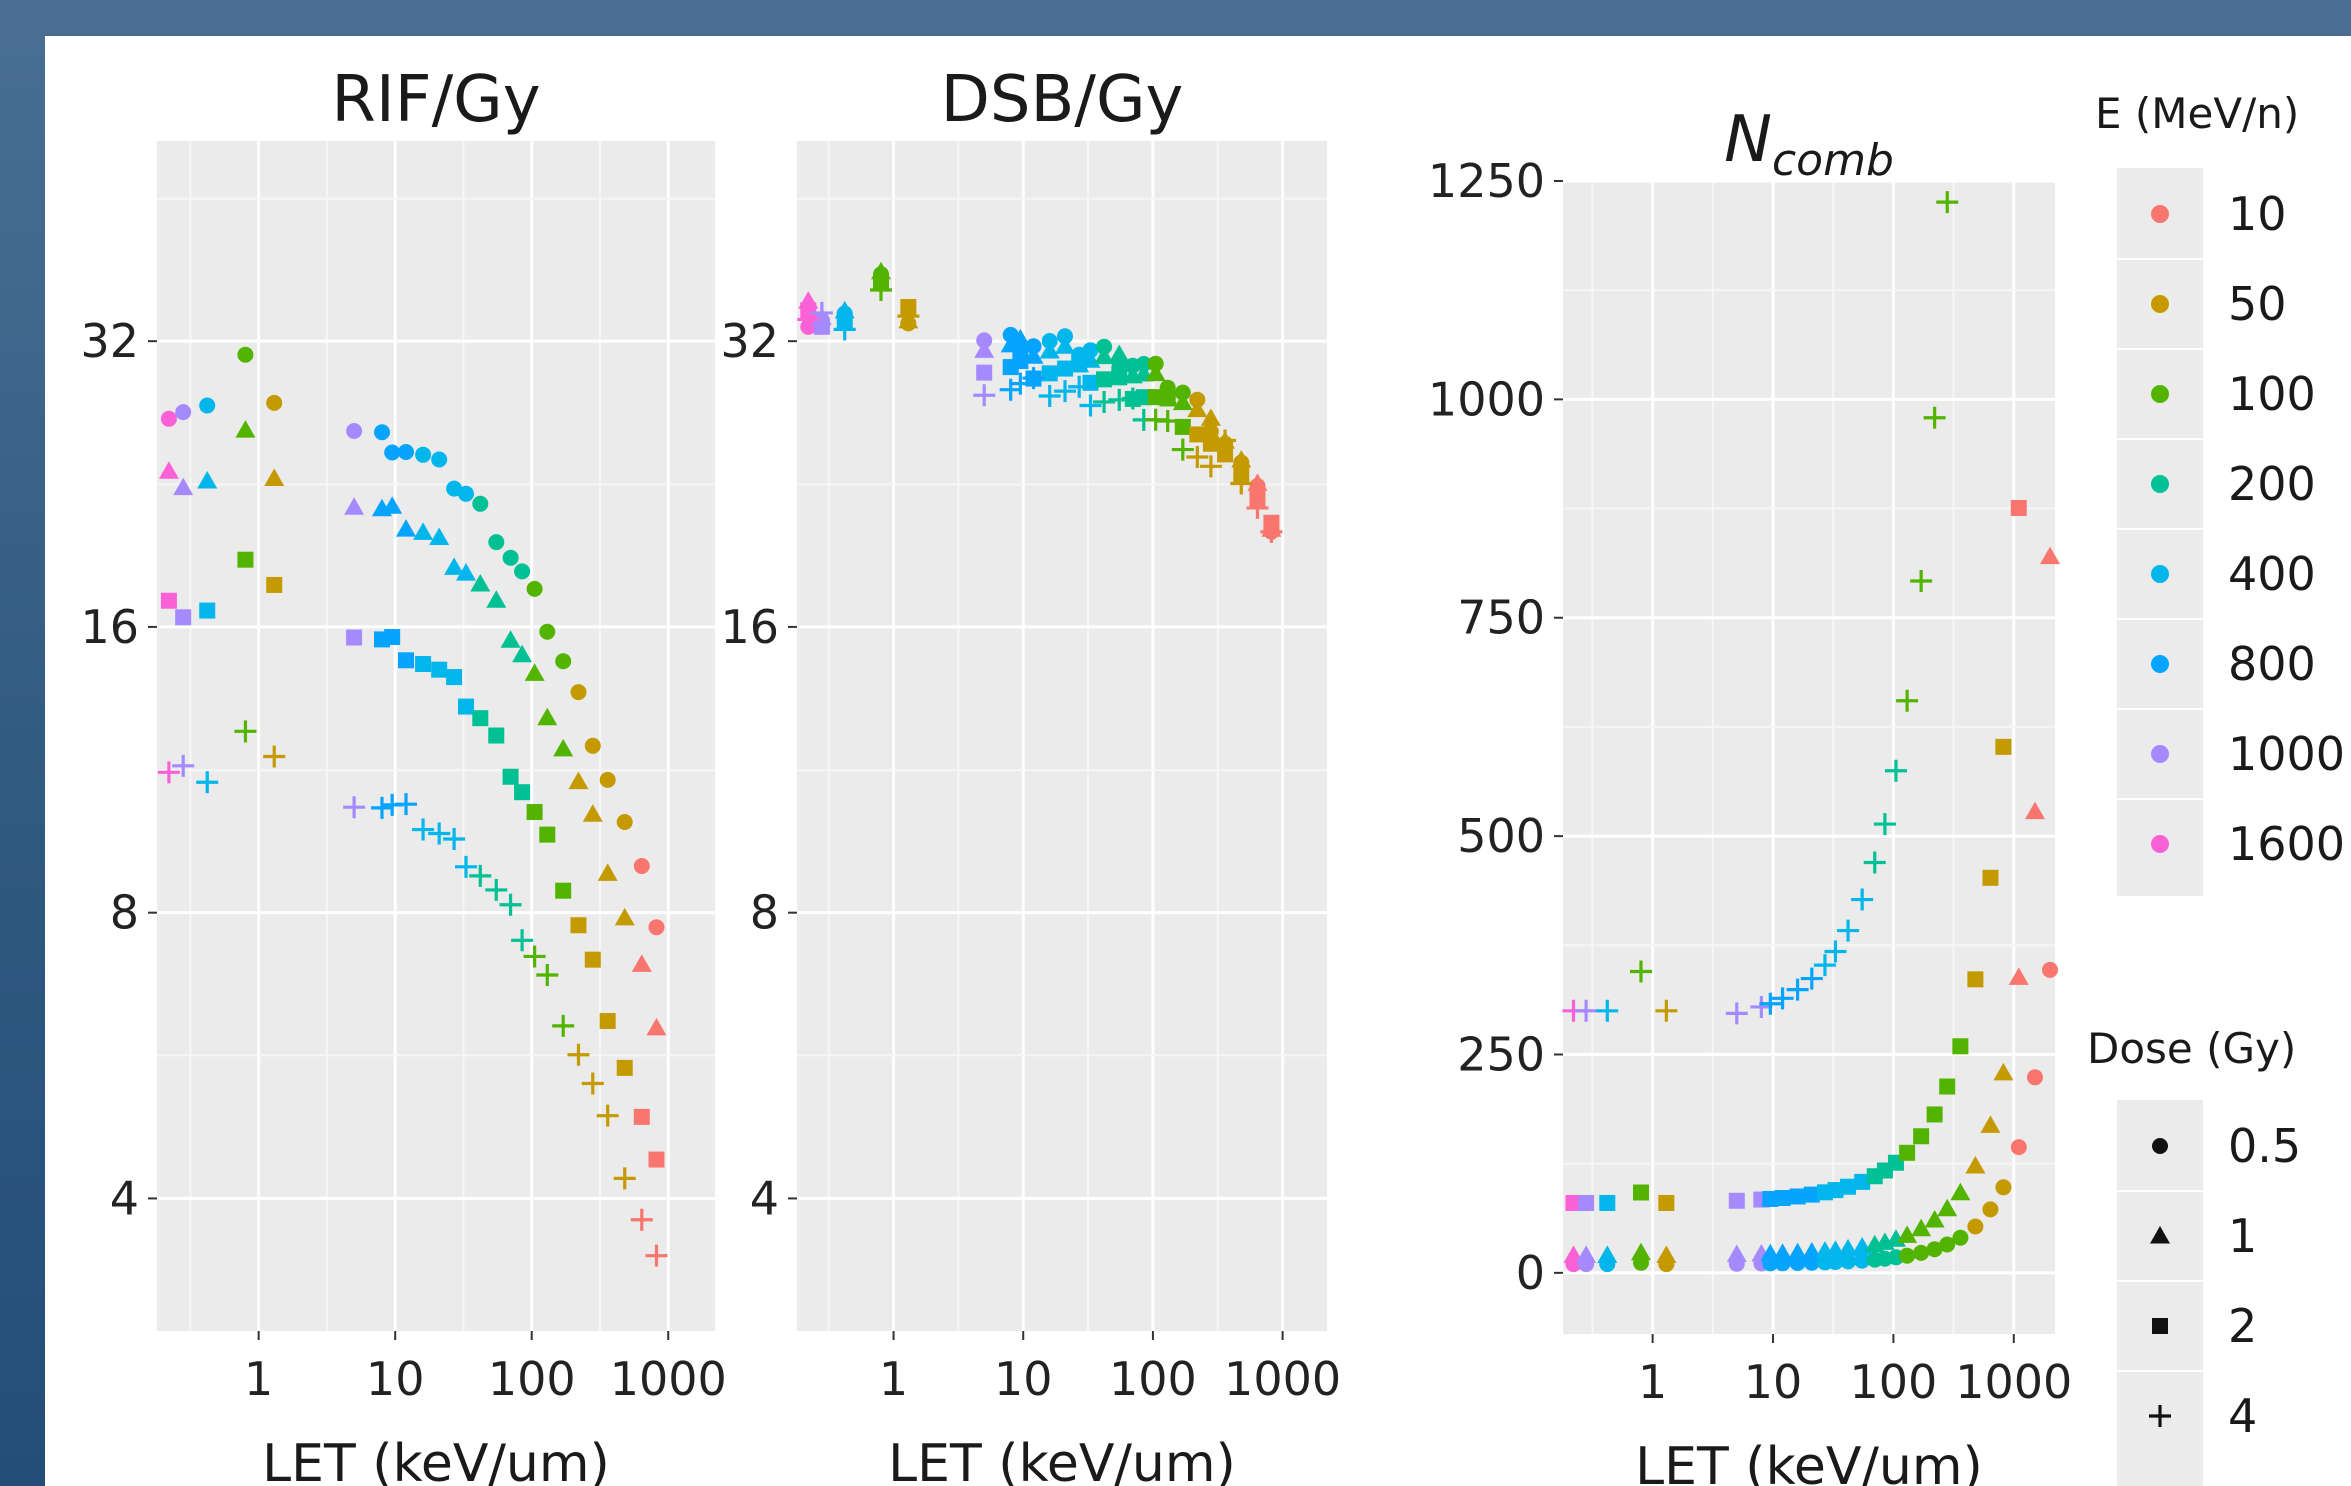 Image resolution: width=2351 pixels, height=1486 pixels. Describe the element at coordinates (1893, 1382) in the screenshot. I see `x-tick-label: 100` at that location.